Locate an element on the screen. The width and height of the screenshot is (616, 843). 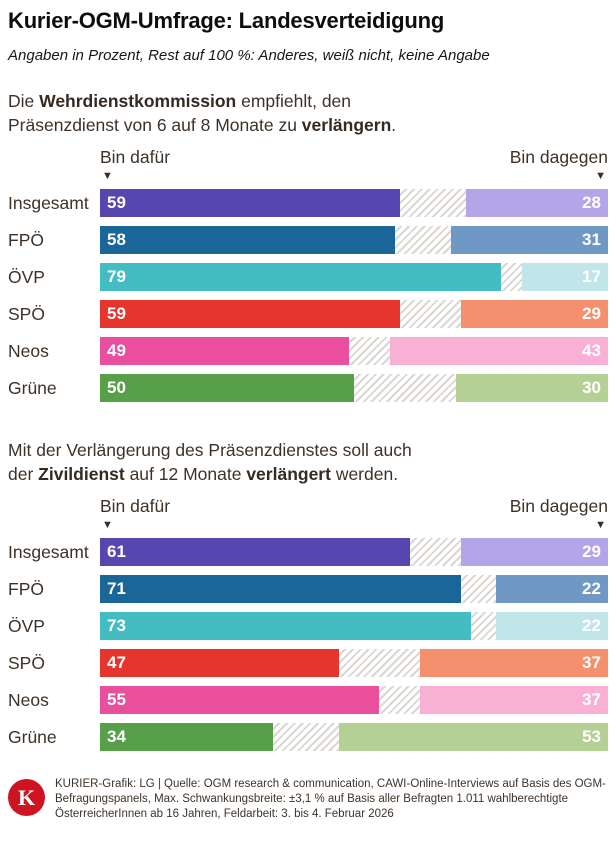
bar-track: 55 37 is located at coordinates (354, 700).